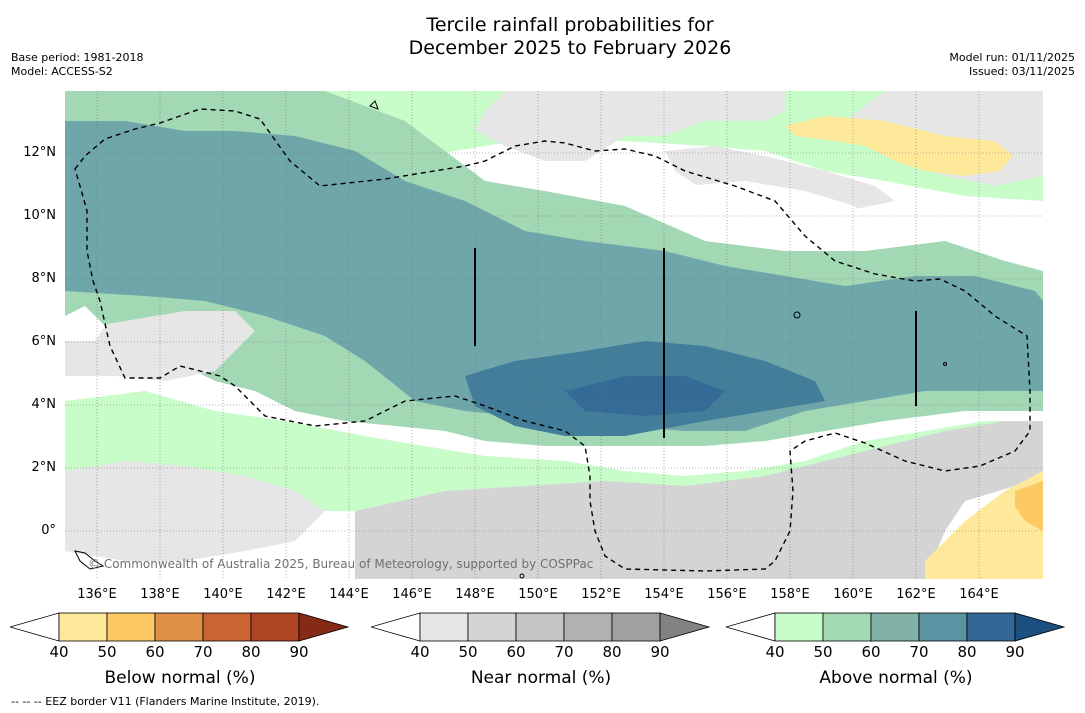 The image size is (1085, 713). What do you see at coordinates (223, 594) in the screenshot?
I see `lon-label-140e: 140°E` at bounding box center [223, 594].